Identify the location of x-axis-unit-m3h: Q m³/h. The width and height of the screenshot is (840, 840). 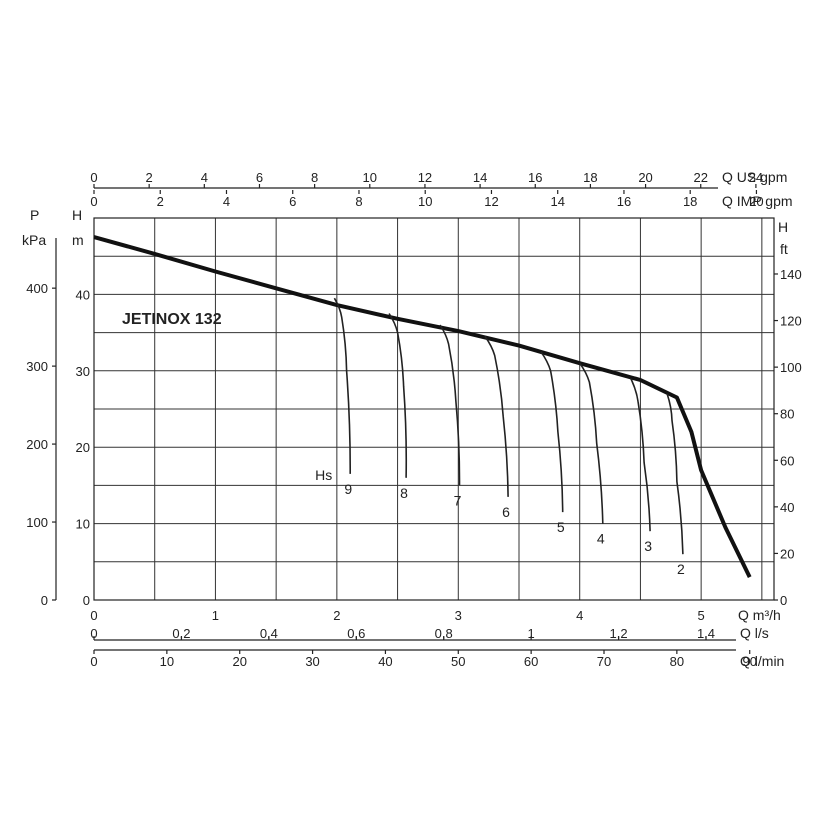
(759, 615).